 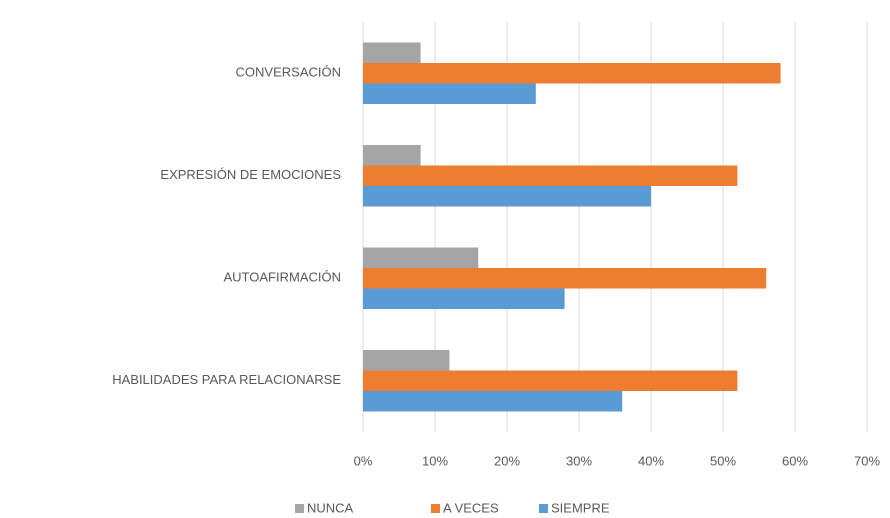 I want to click on x-tick-label: 60%, so click(x=795, y=460).